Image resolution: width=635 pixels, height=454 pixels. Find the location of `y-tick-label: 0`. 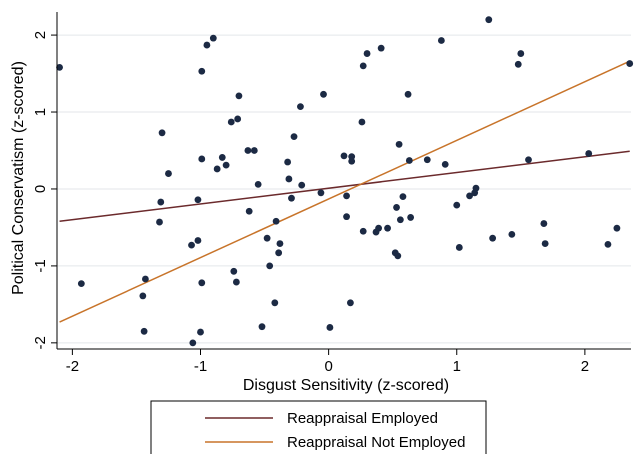

y-tick-label: 0 is located at coordinates (40, 189).